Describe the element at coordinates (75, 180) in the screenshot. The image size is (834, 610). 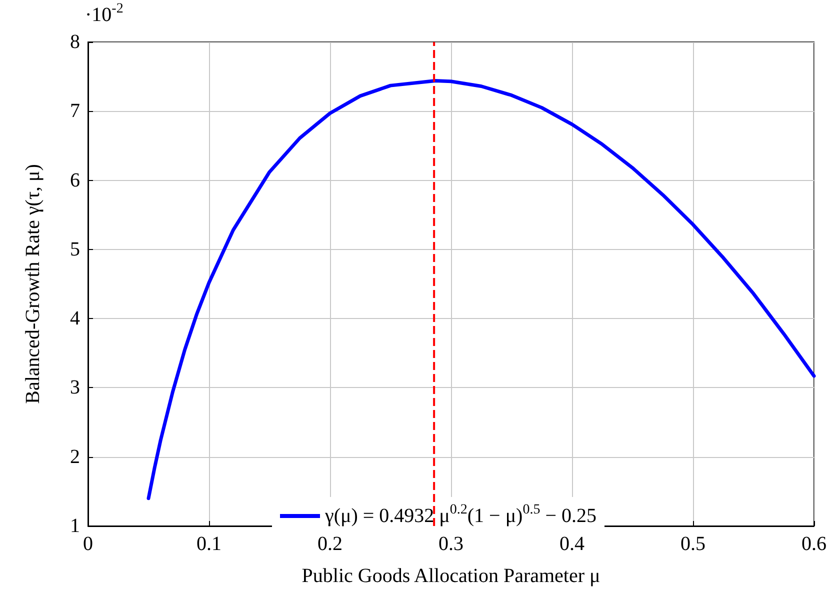
I see `y-tick-label: 6` at that location.